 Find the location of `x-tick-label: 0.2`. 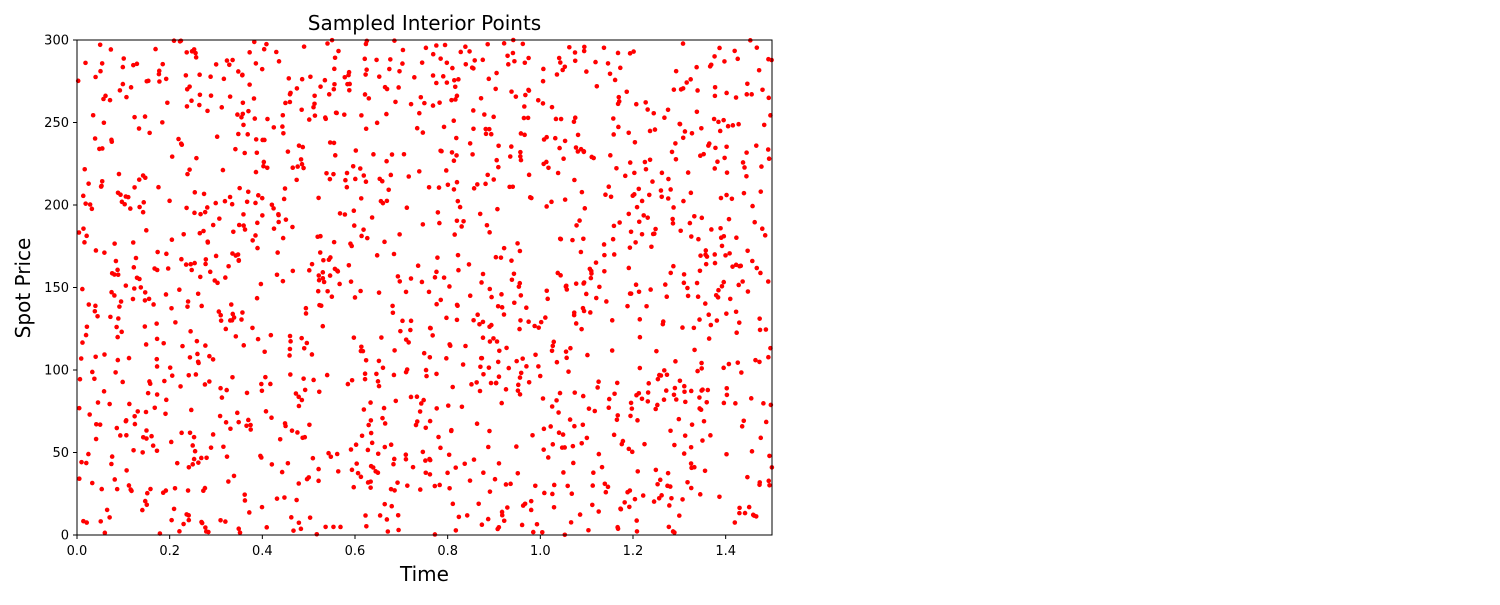

x-tick-label: 0.2 is located at coordinates (169, 551).